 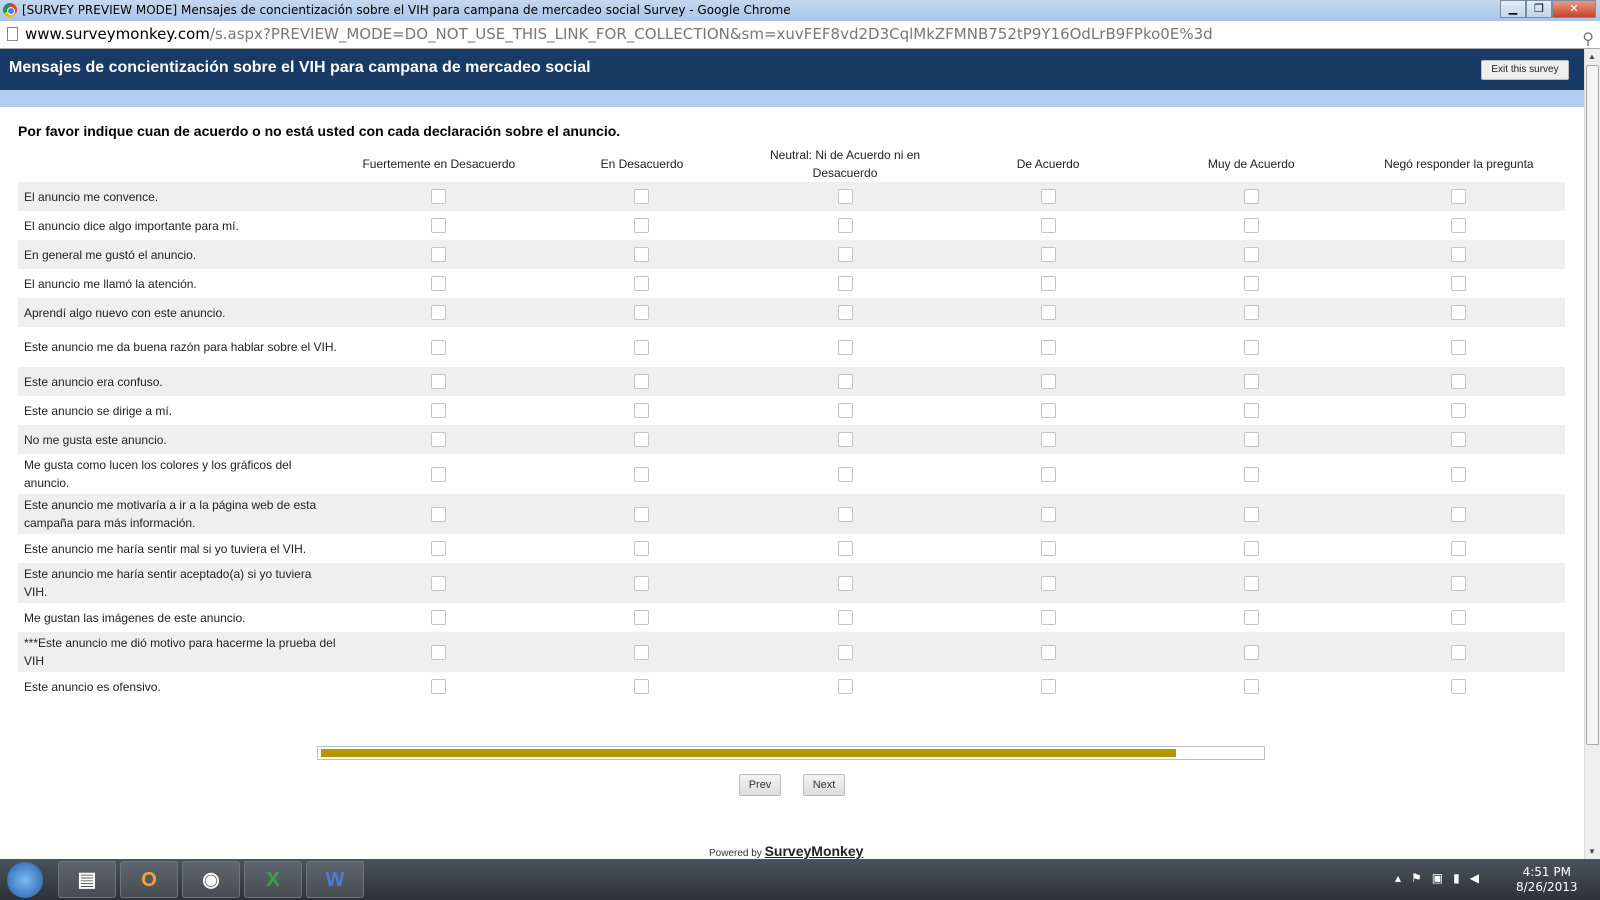 I want to click on next-button: Next, so click(x=824, y=785).